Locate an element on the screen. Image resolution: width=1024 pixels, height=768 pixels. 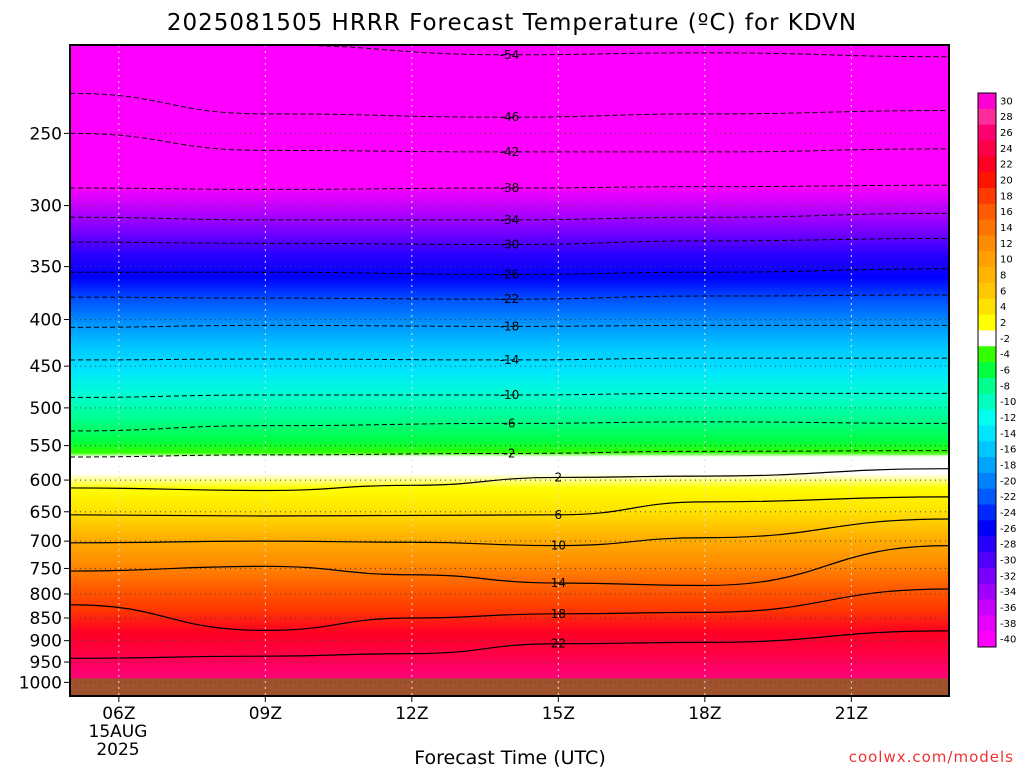
colorbar-label: 22 is located at coordinates (1006, 165).